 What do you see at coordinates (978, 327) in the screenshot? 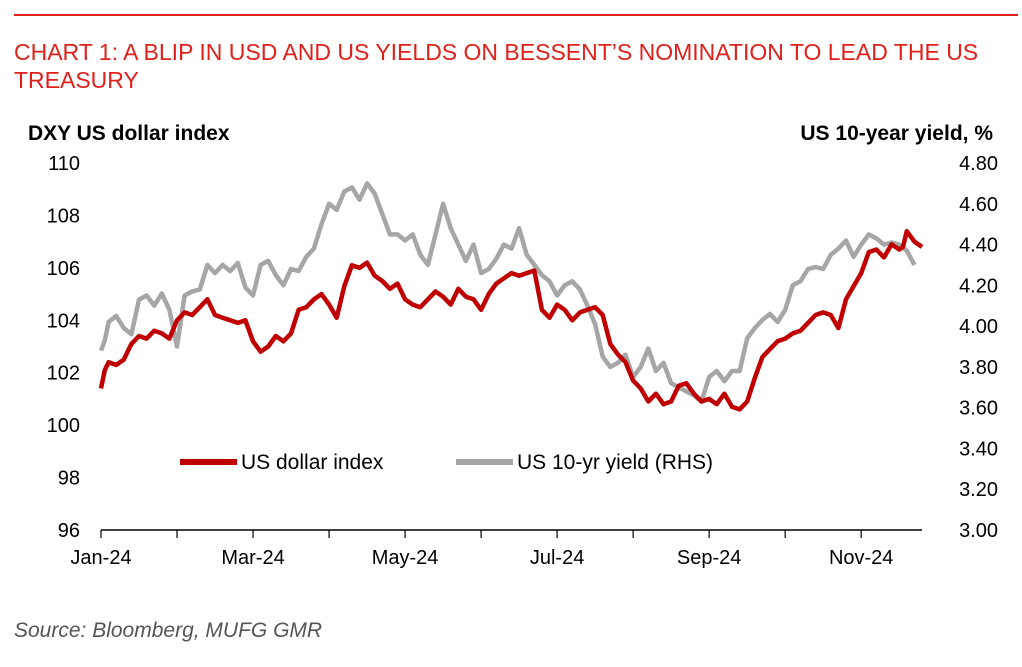
I see `y-right-tick-label: 4.00` at bounding box center [978, 327].